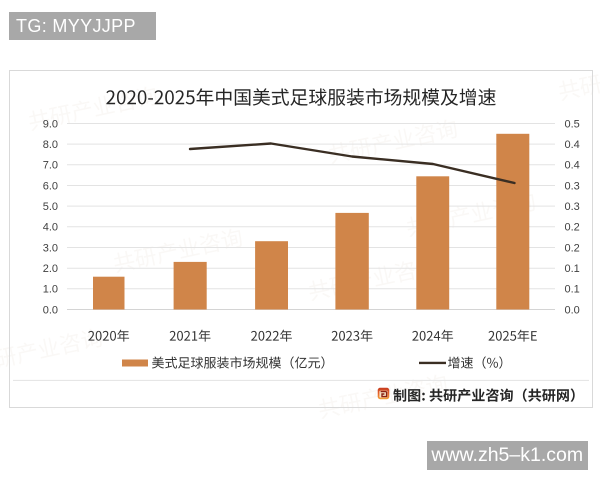 This screenshot has width=600, height=480. Describe the element at coordinates (50, 207) in the screenshot. I see `svg-text: 5.0` at that location.